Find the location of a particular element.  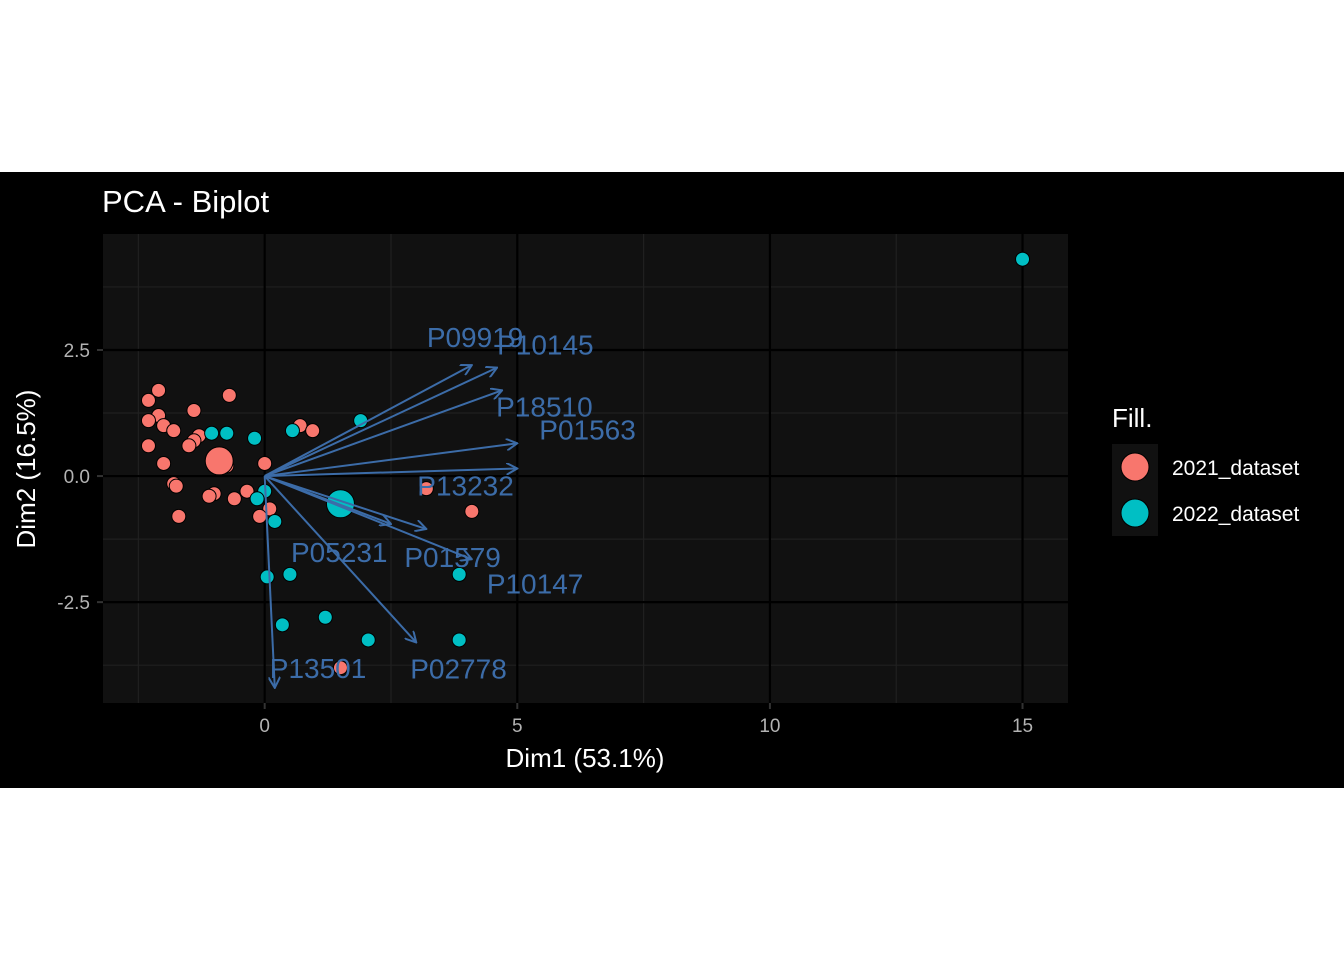

legend-label-2021: 2021_dataset is located at coordinates (1235, 468).